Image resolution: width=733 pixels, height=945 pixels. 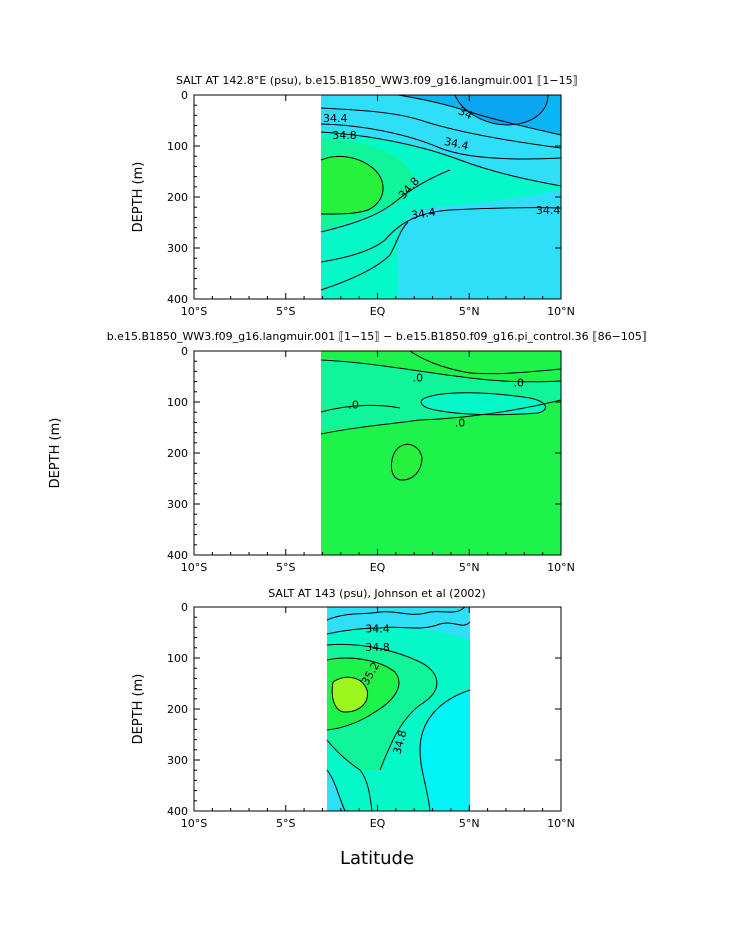 What do you see at coordinates (377, 858) in the screenshot?
I see `x-axis-label: Latitude` at bounding box center [377, 858].